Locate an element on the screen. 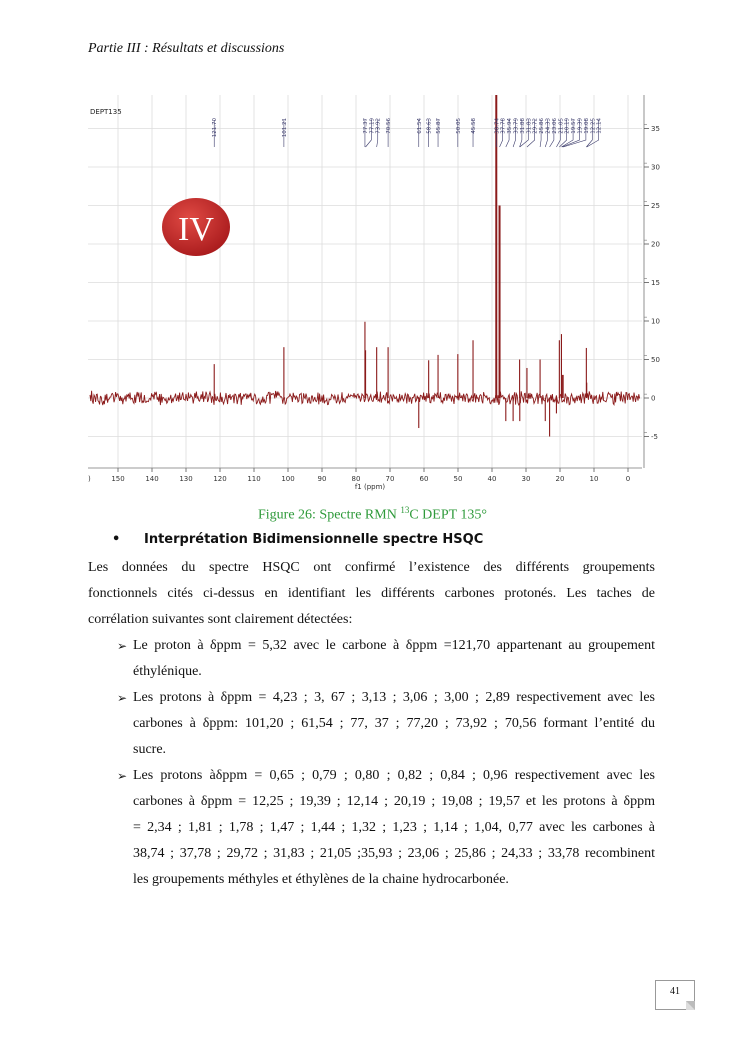 The width and height of the screenshot is (745, 1053). page-fold-icon is located at coordinates (690, 1005).